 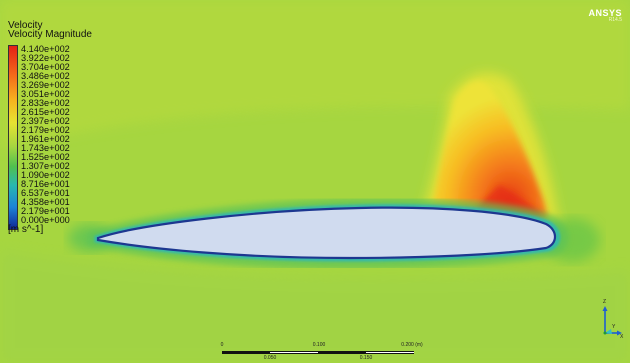 I want to click on legend-subtitle: Velocity Magnitude, so click(x=50, y=34).